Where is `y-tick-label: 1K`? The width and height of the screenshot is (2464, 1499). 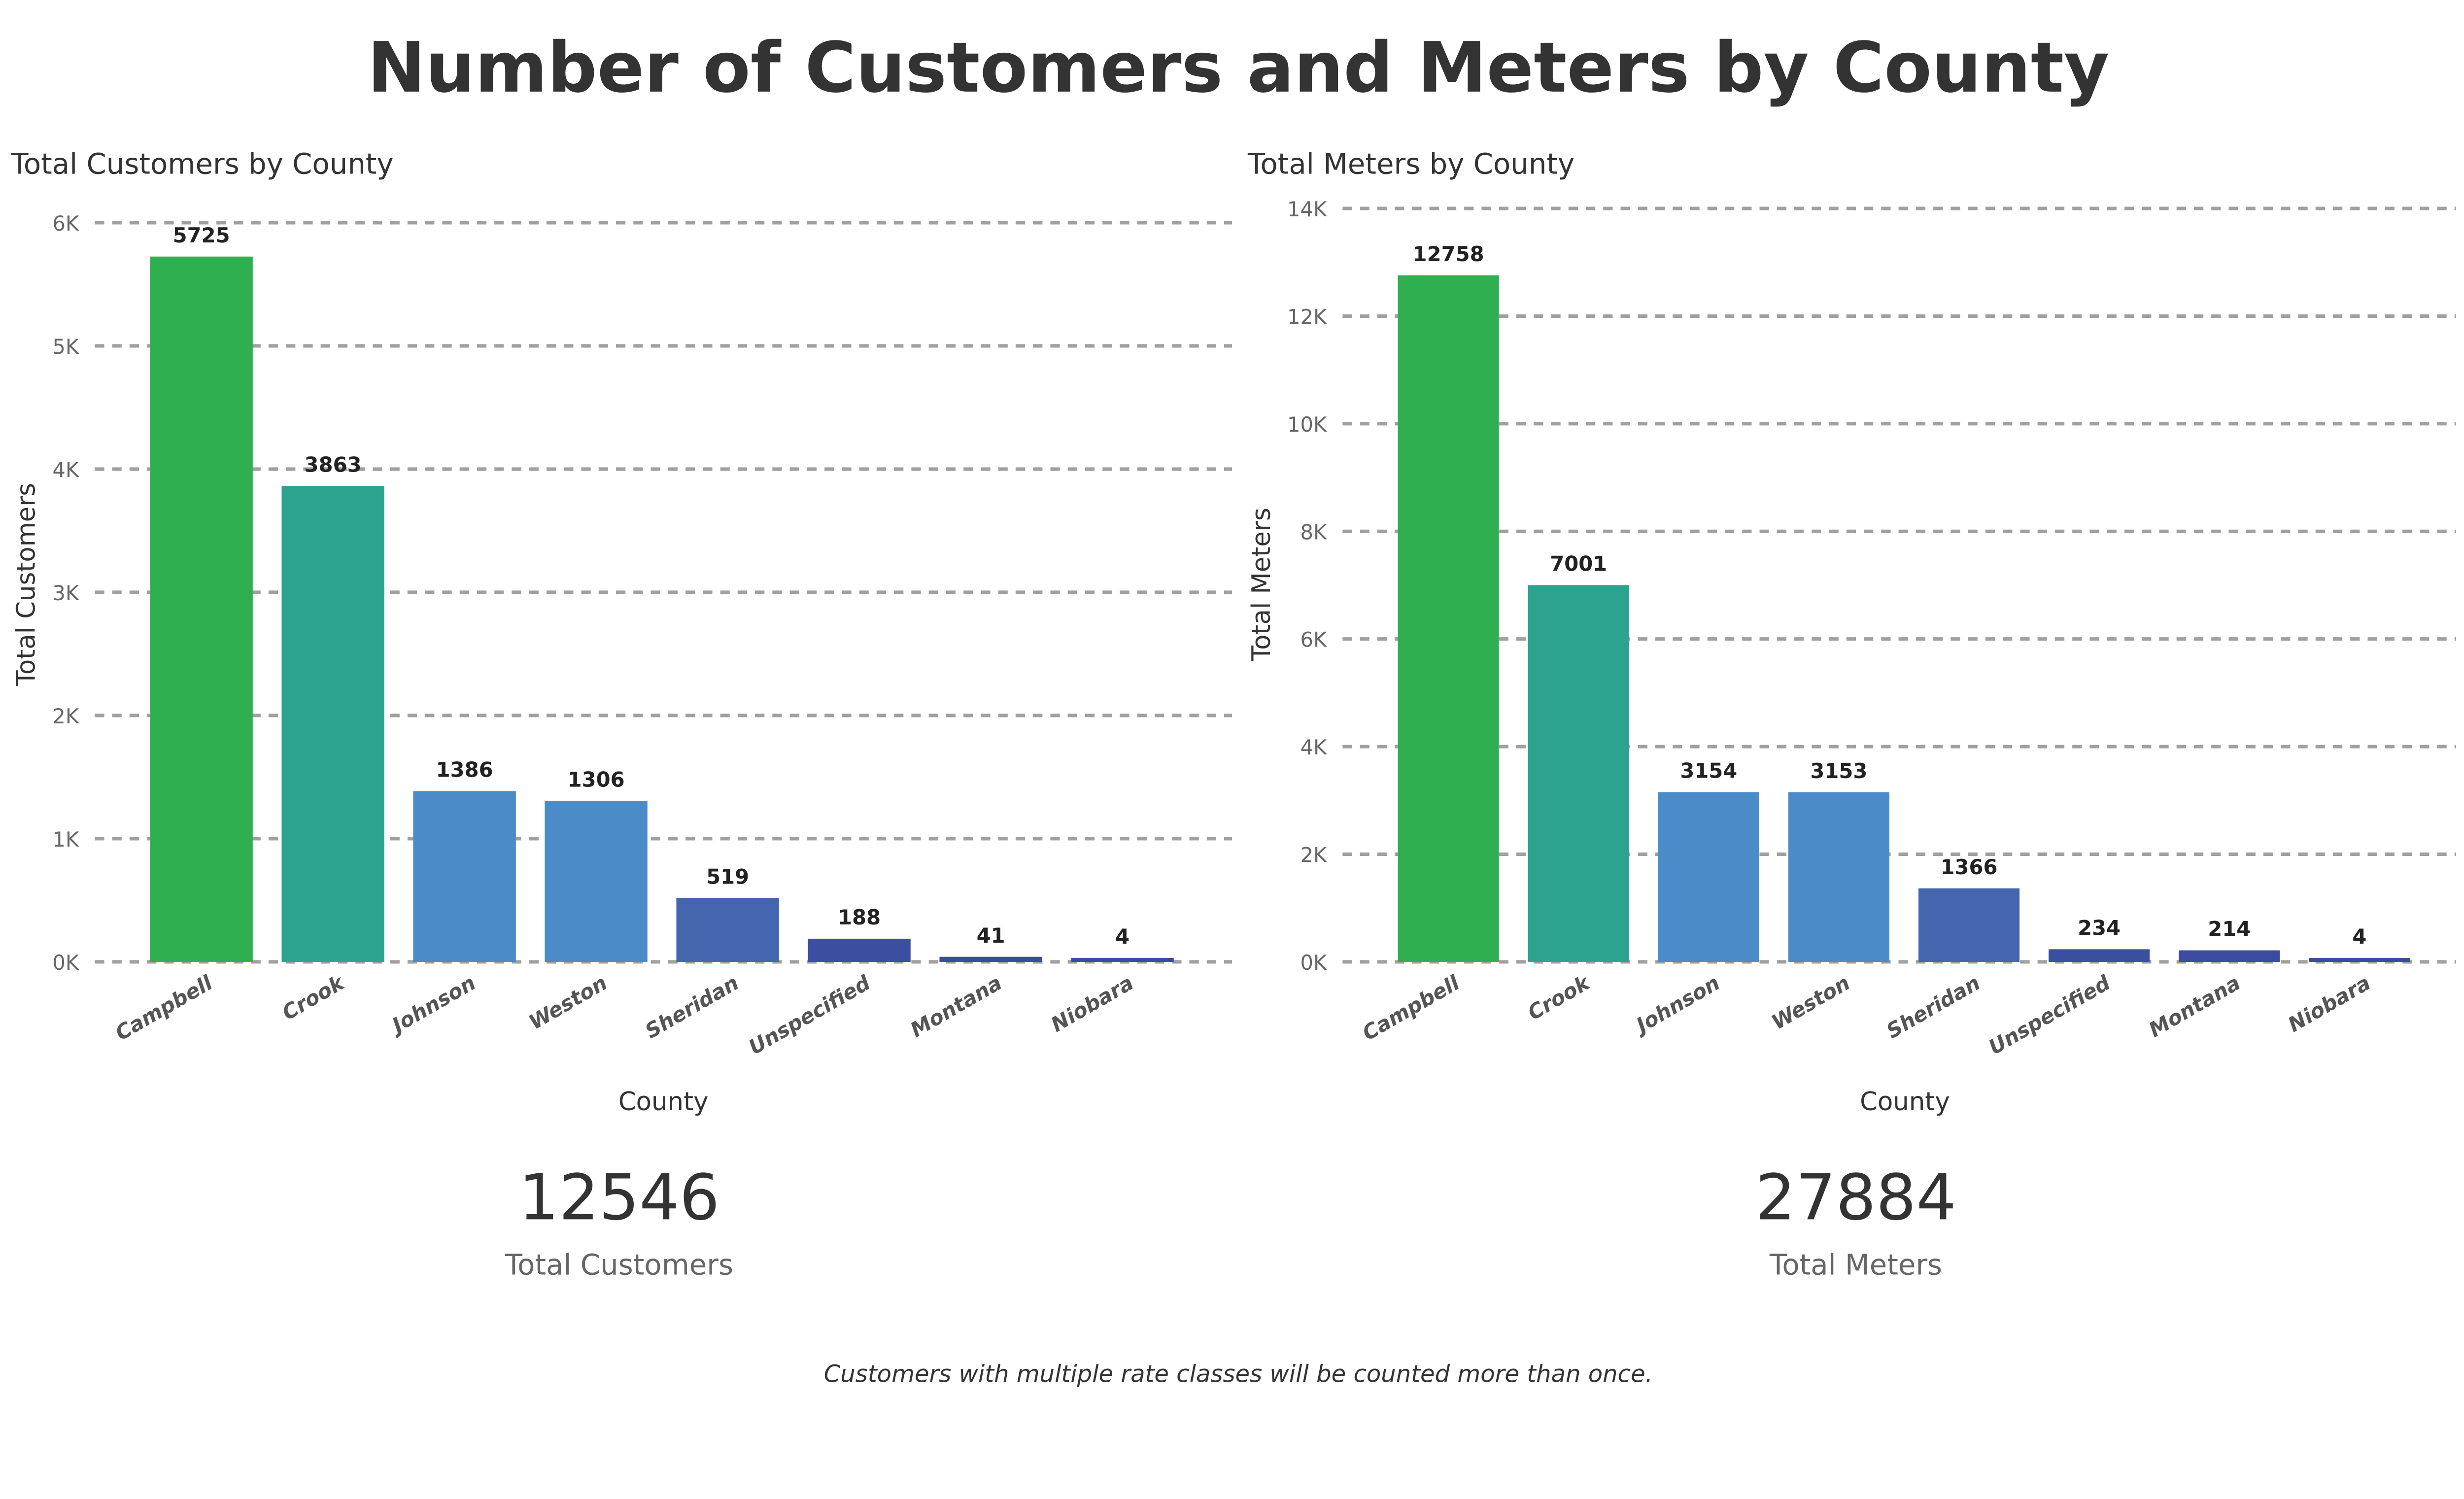
y-tick-label: 1K is located at coordinates (66, 840).